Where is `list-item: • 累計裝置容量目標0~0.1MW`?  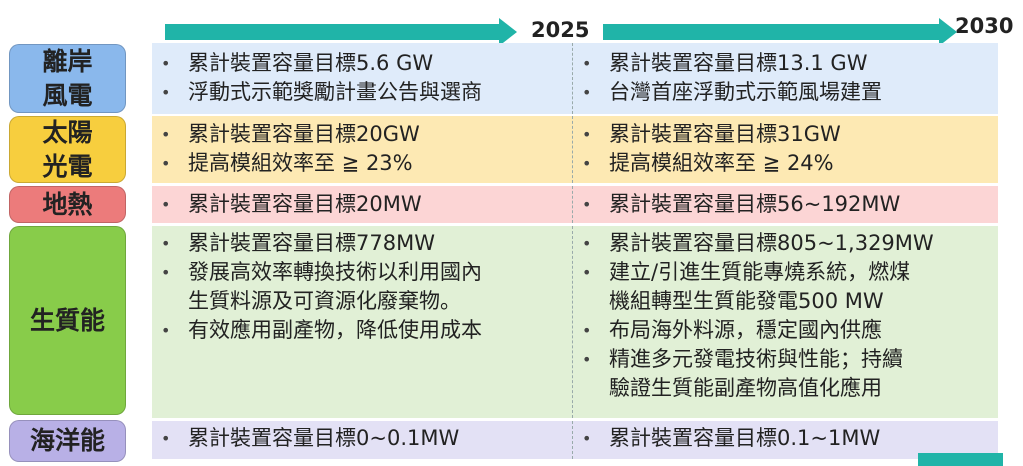 list-item: • 累計裝置容量目標0~0.1MW is located at coordinates (362, 438).